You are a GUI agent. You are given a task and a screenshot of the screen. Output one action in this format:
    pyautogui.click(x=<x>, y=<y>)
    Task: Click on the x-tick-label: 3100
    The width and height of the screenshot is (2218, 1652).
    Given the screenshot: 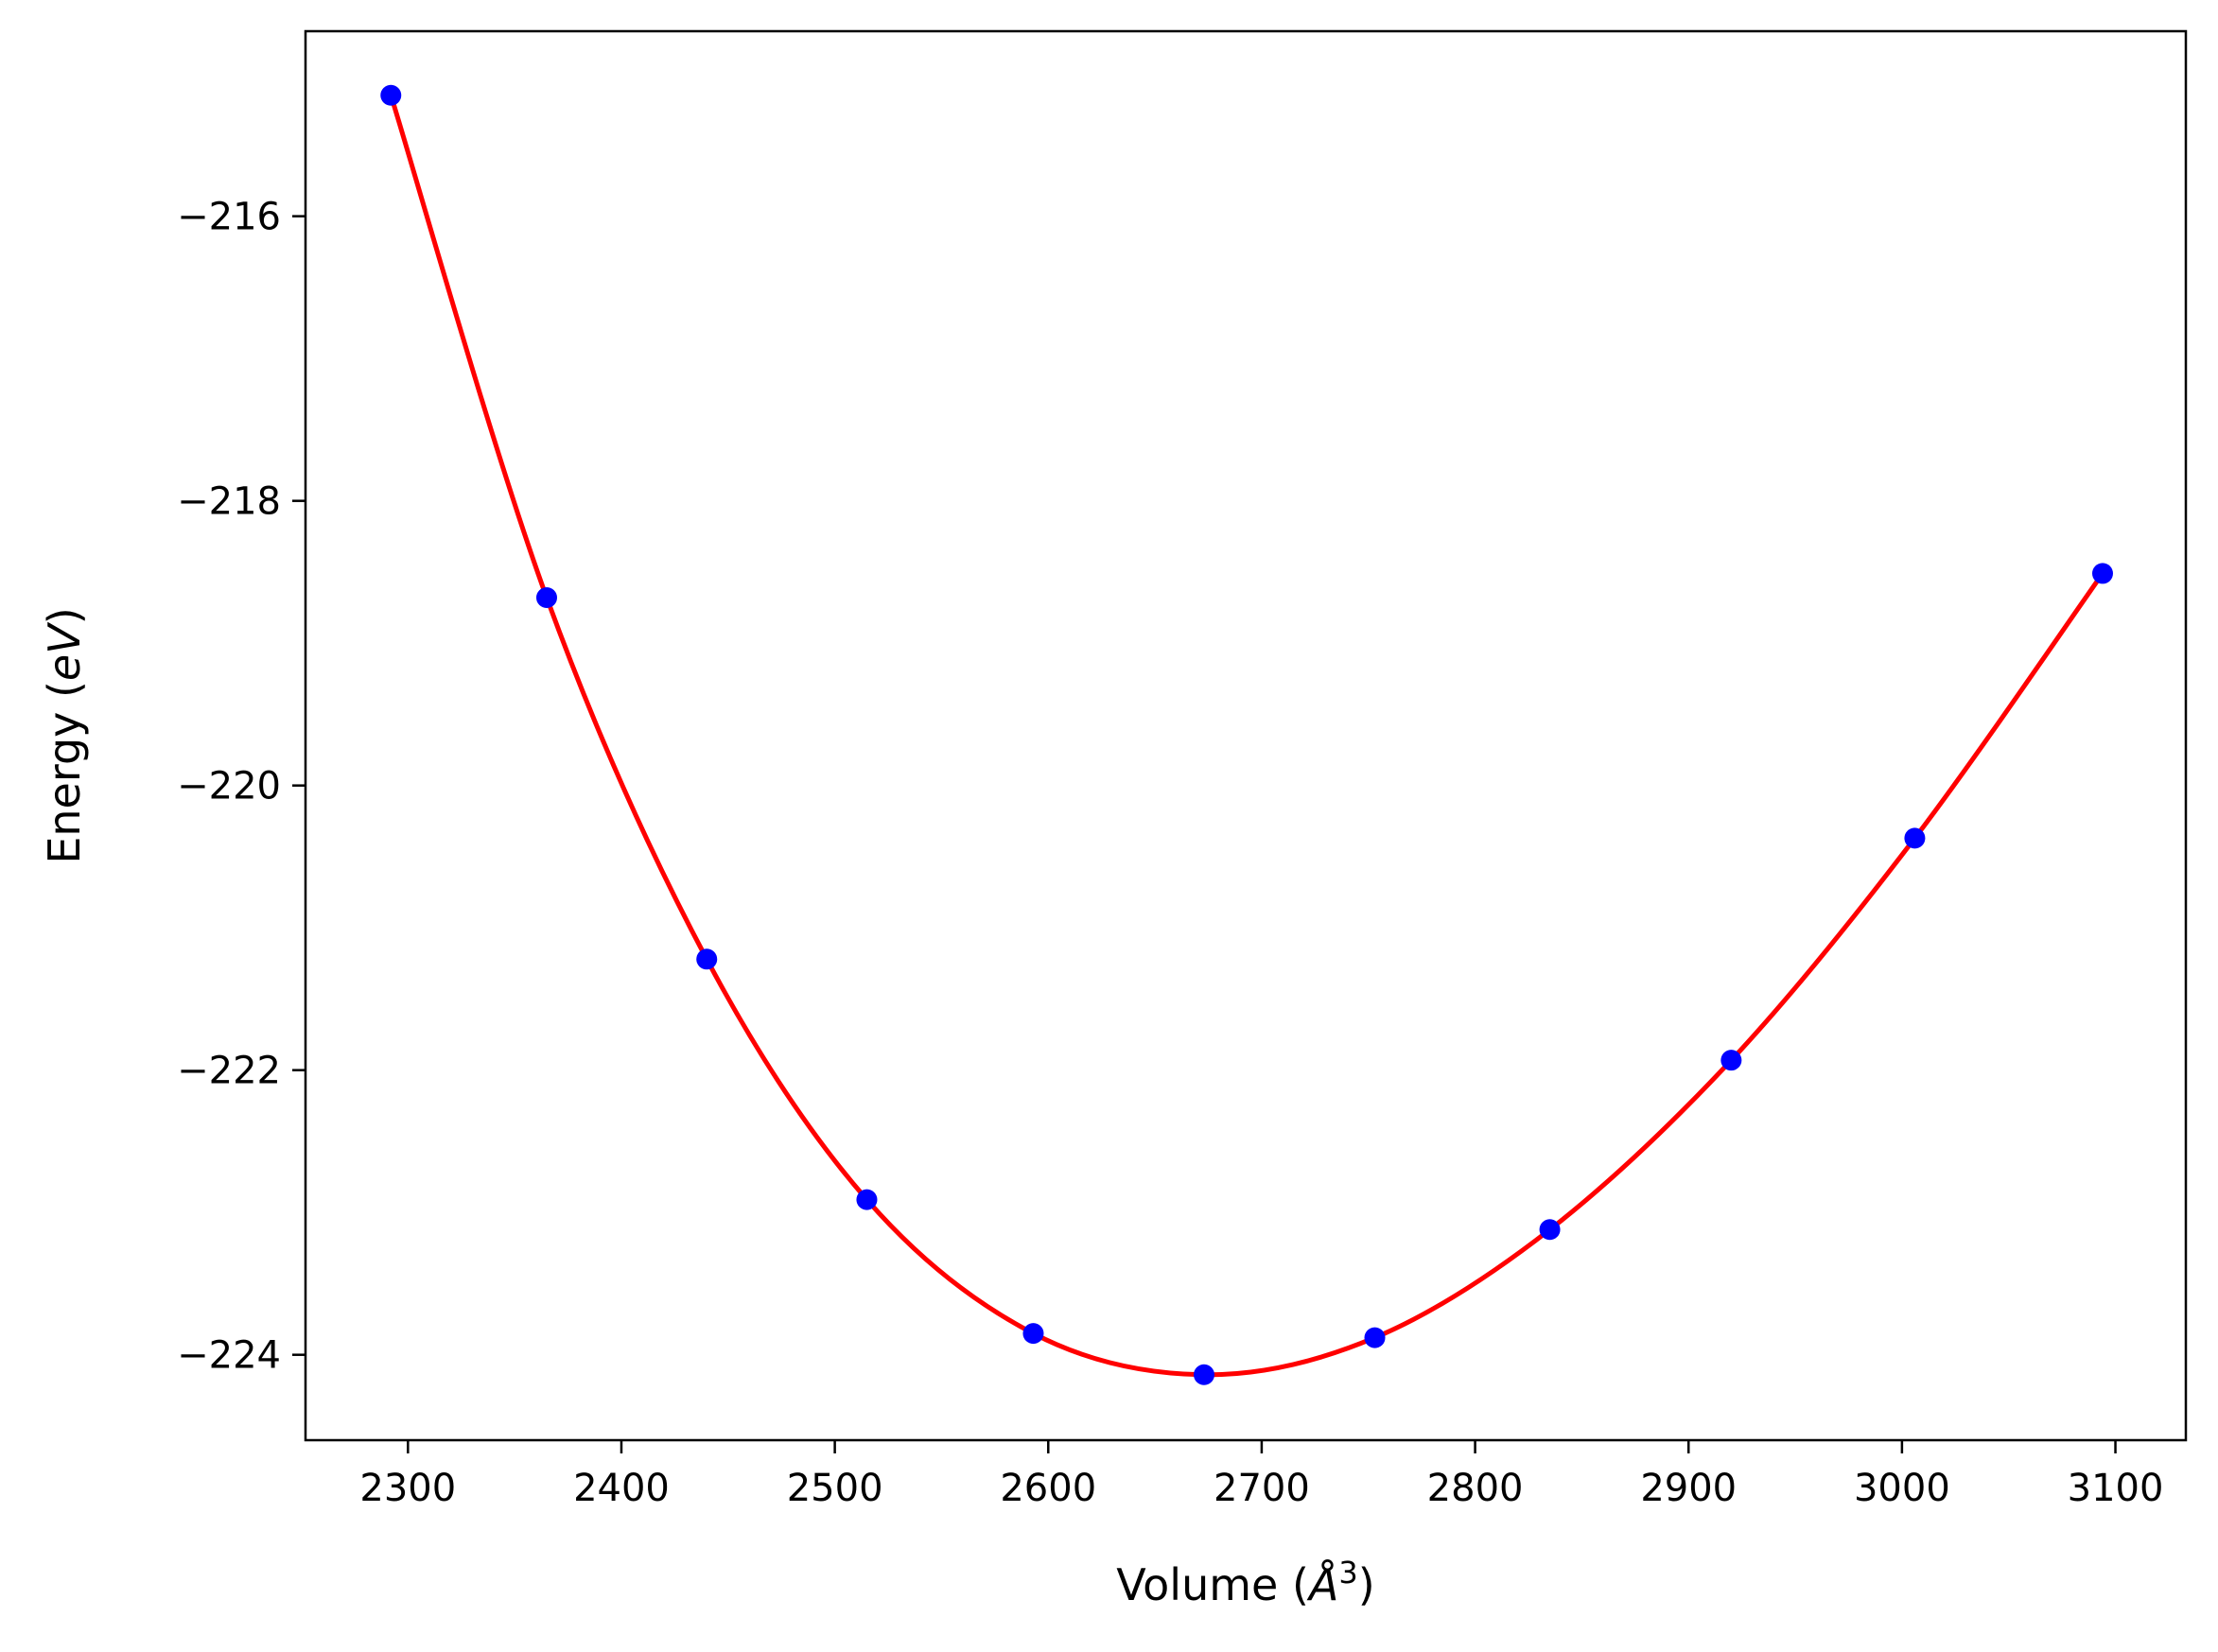 What is the action you would take?
    pyautogui.click(x=2116, y=1489)
    